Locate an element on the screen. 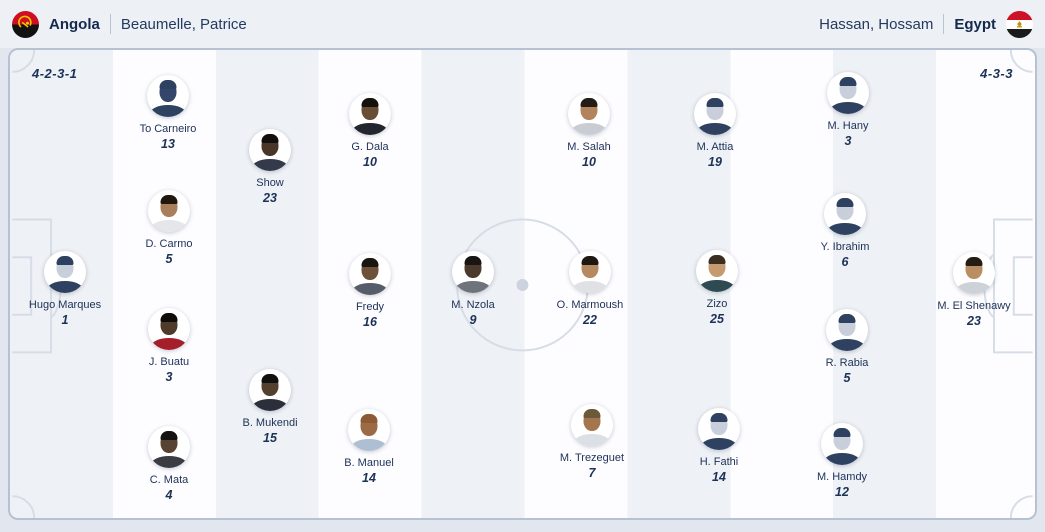 This screenshot has width=1045, height=532. player-number: 9 is located at coordinates (473, 320).